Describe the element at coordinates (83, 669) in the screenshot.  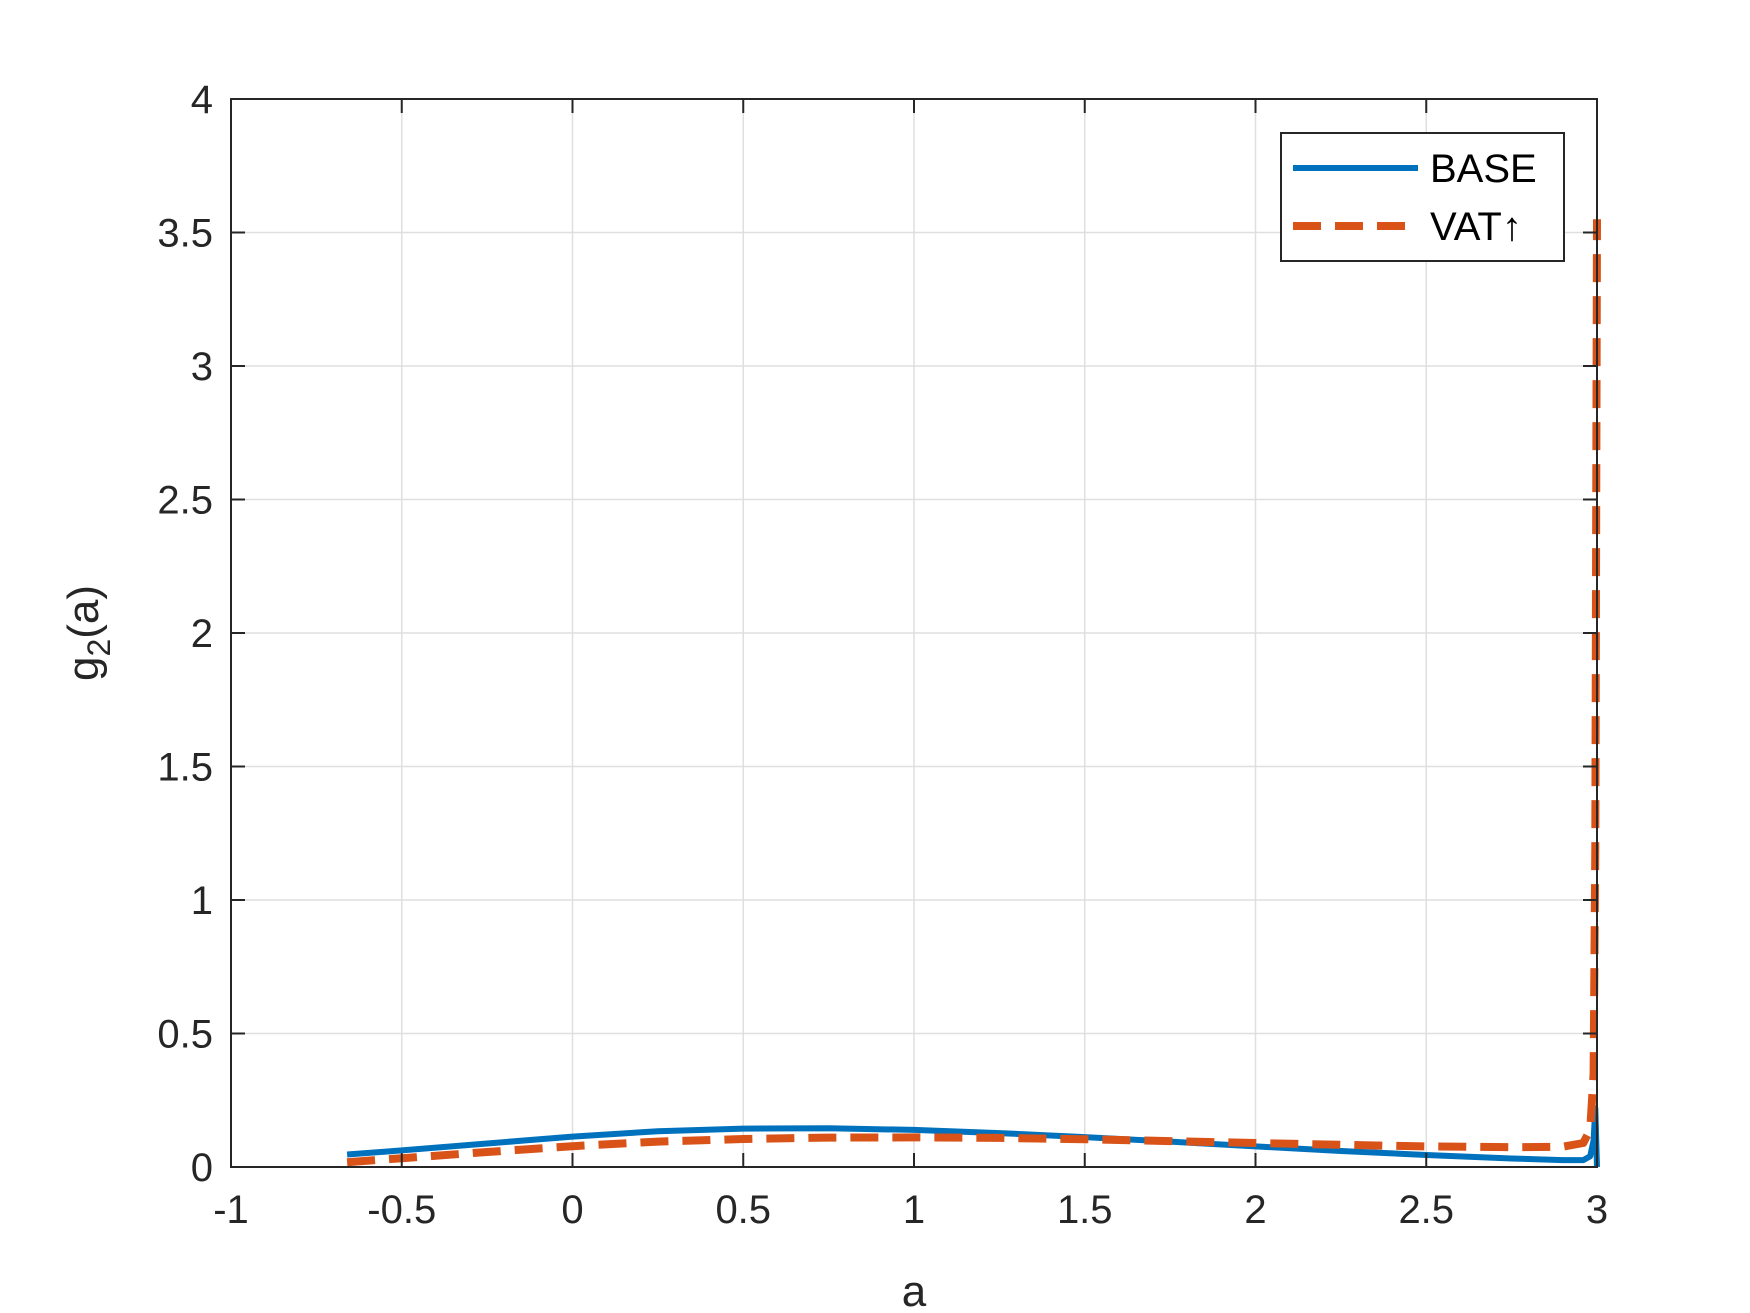
I see `y-axis-title-main: g` at that location.